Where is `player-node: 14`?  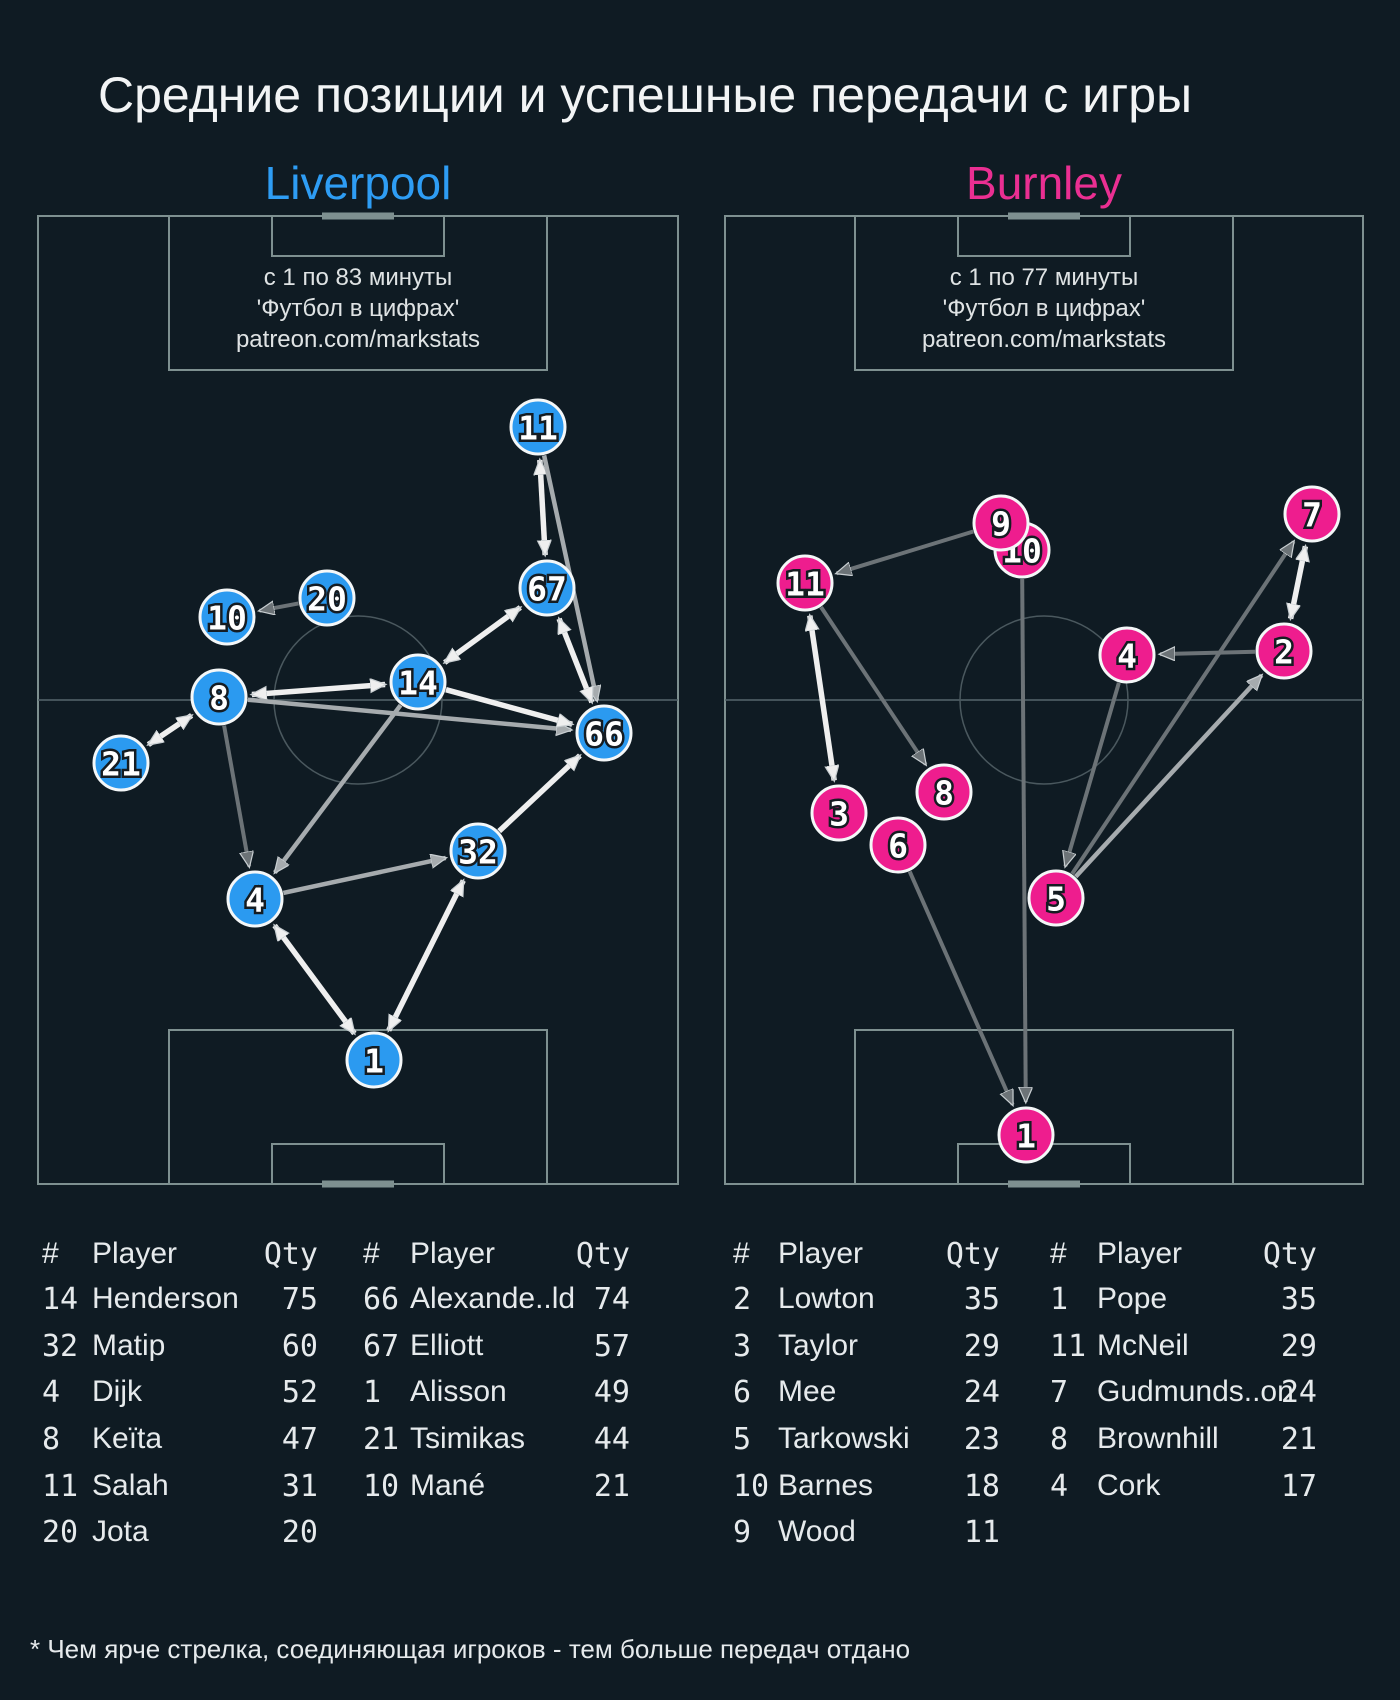 player-node: 14 is located at coordinates (418, 682).